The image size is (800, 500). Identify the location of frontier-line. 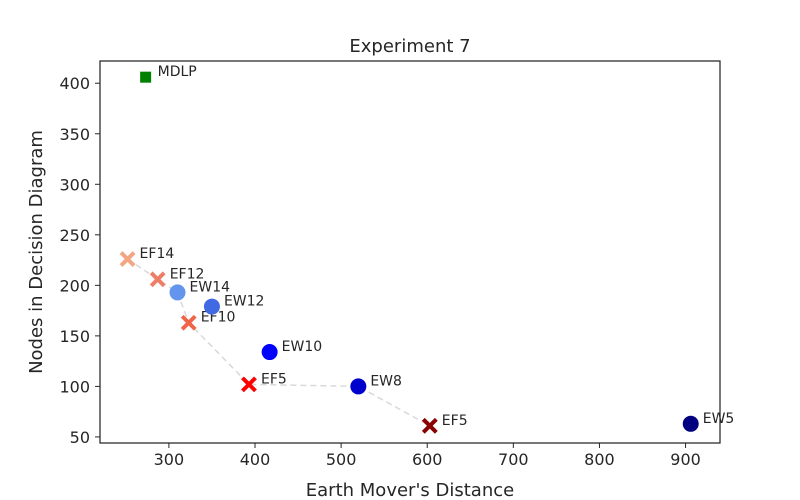
(279, 342).